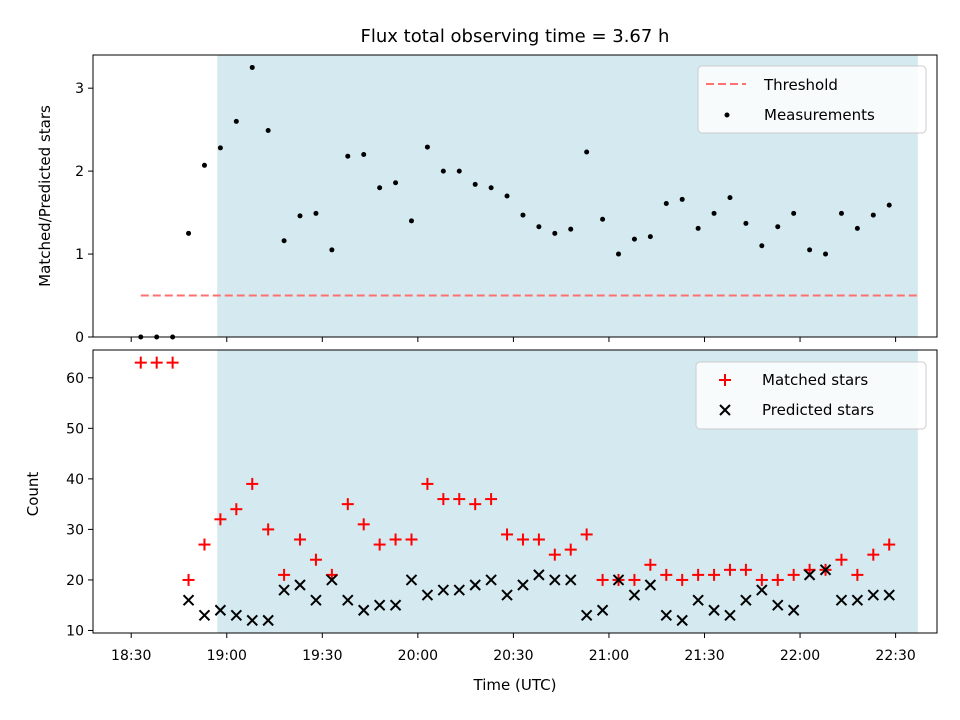 This screenshot has height=720, width=960. I want to click on x-tick-label: 20:30, so click(513, 656).